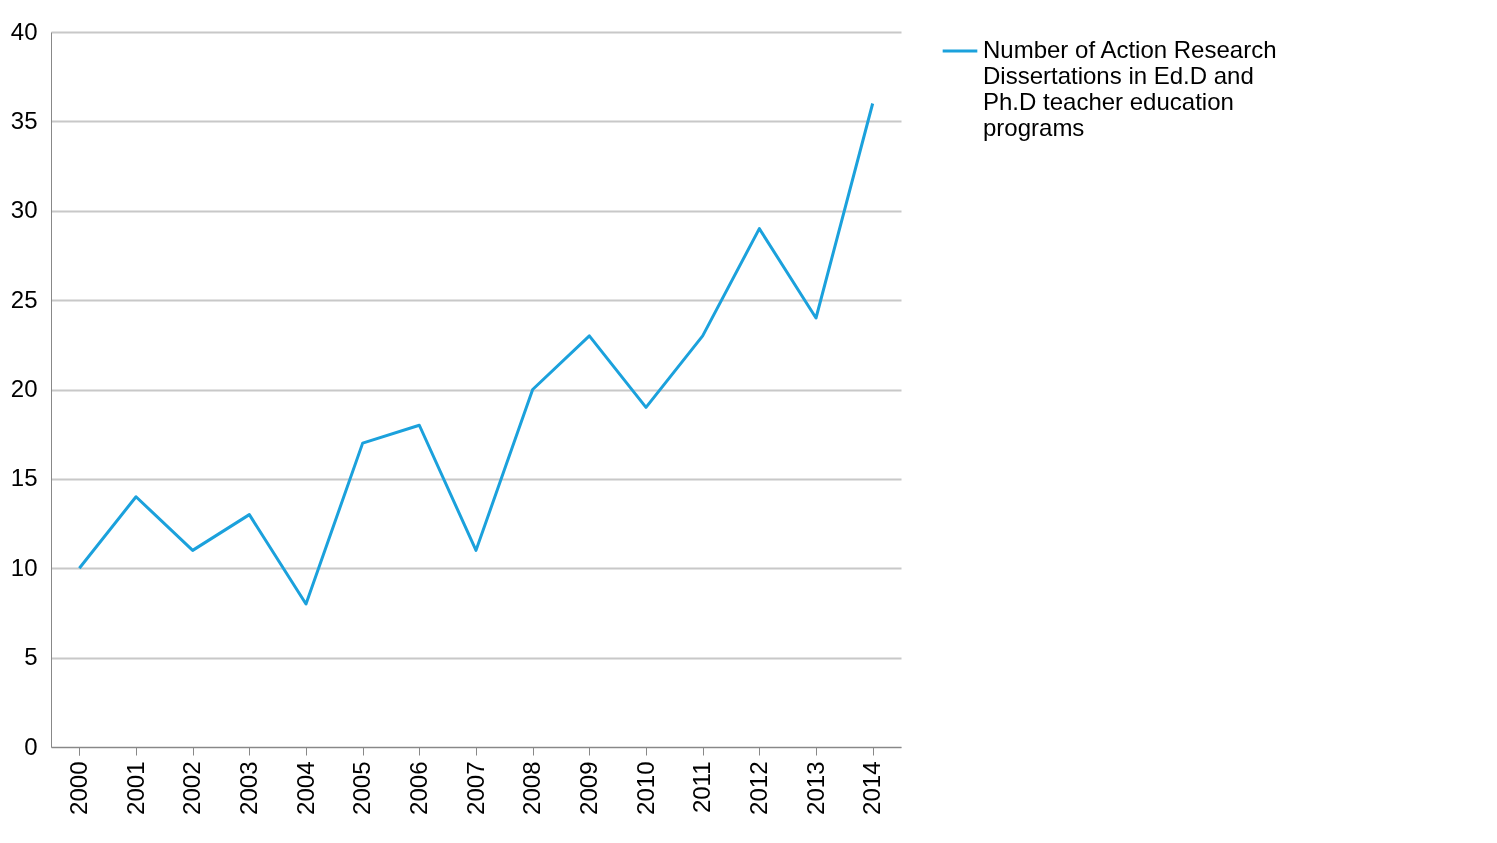  What do you see at coordinates (815, 788) in the screenshot?
I see `x-tick-label: 2013` at bounding box center [815, 788].